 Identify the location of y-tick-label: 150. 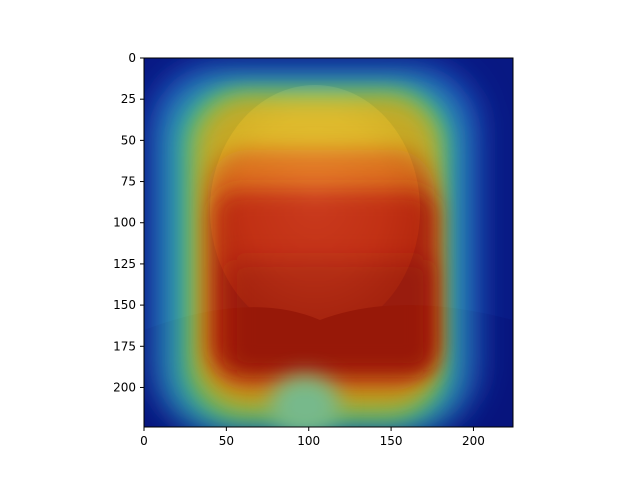
(124, 305).